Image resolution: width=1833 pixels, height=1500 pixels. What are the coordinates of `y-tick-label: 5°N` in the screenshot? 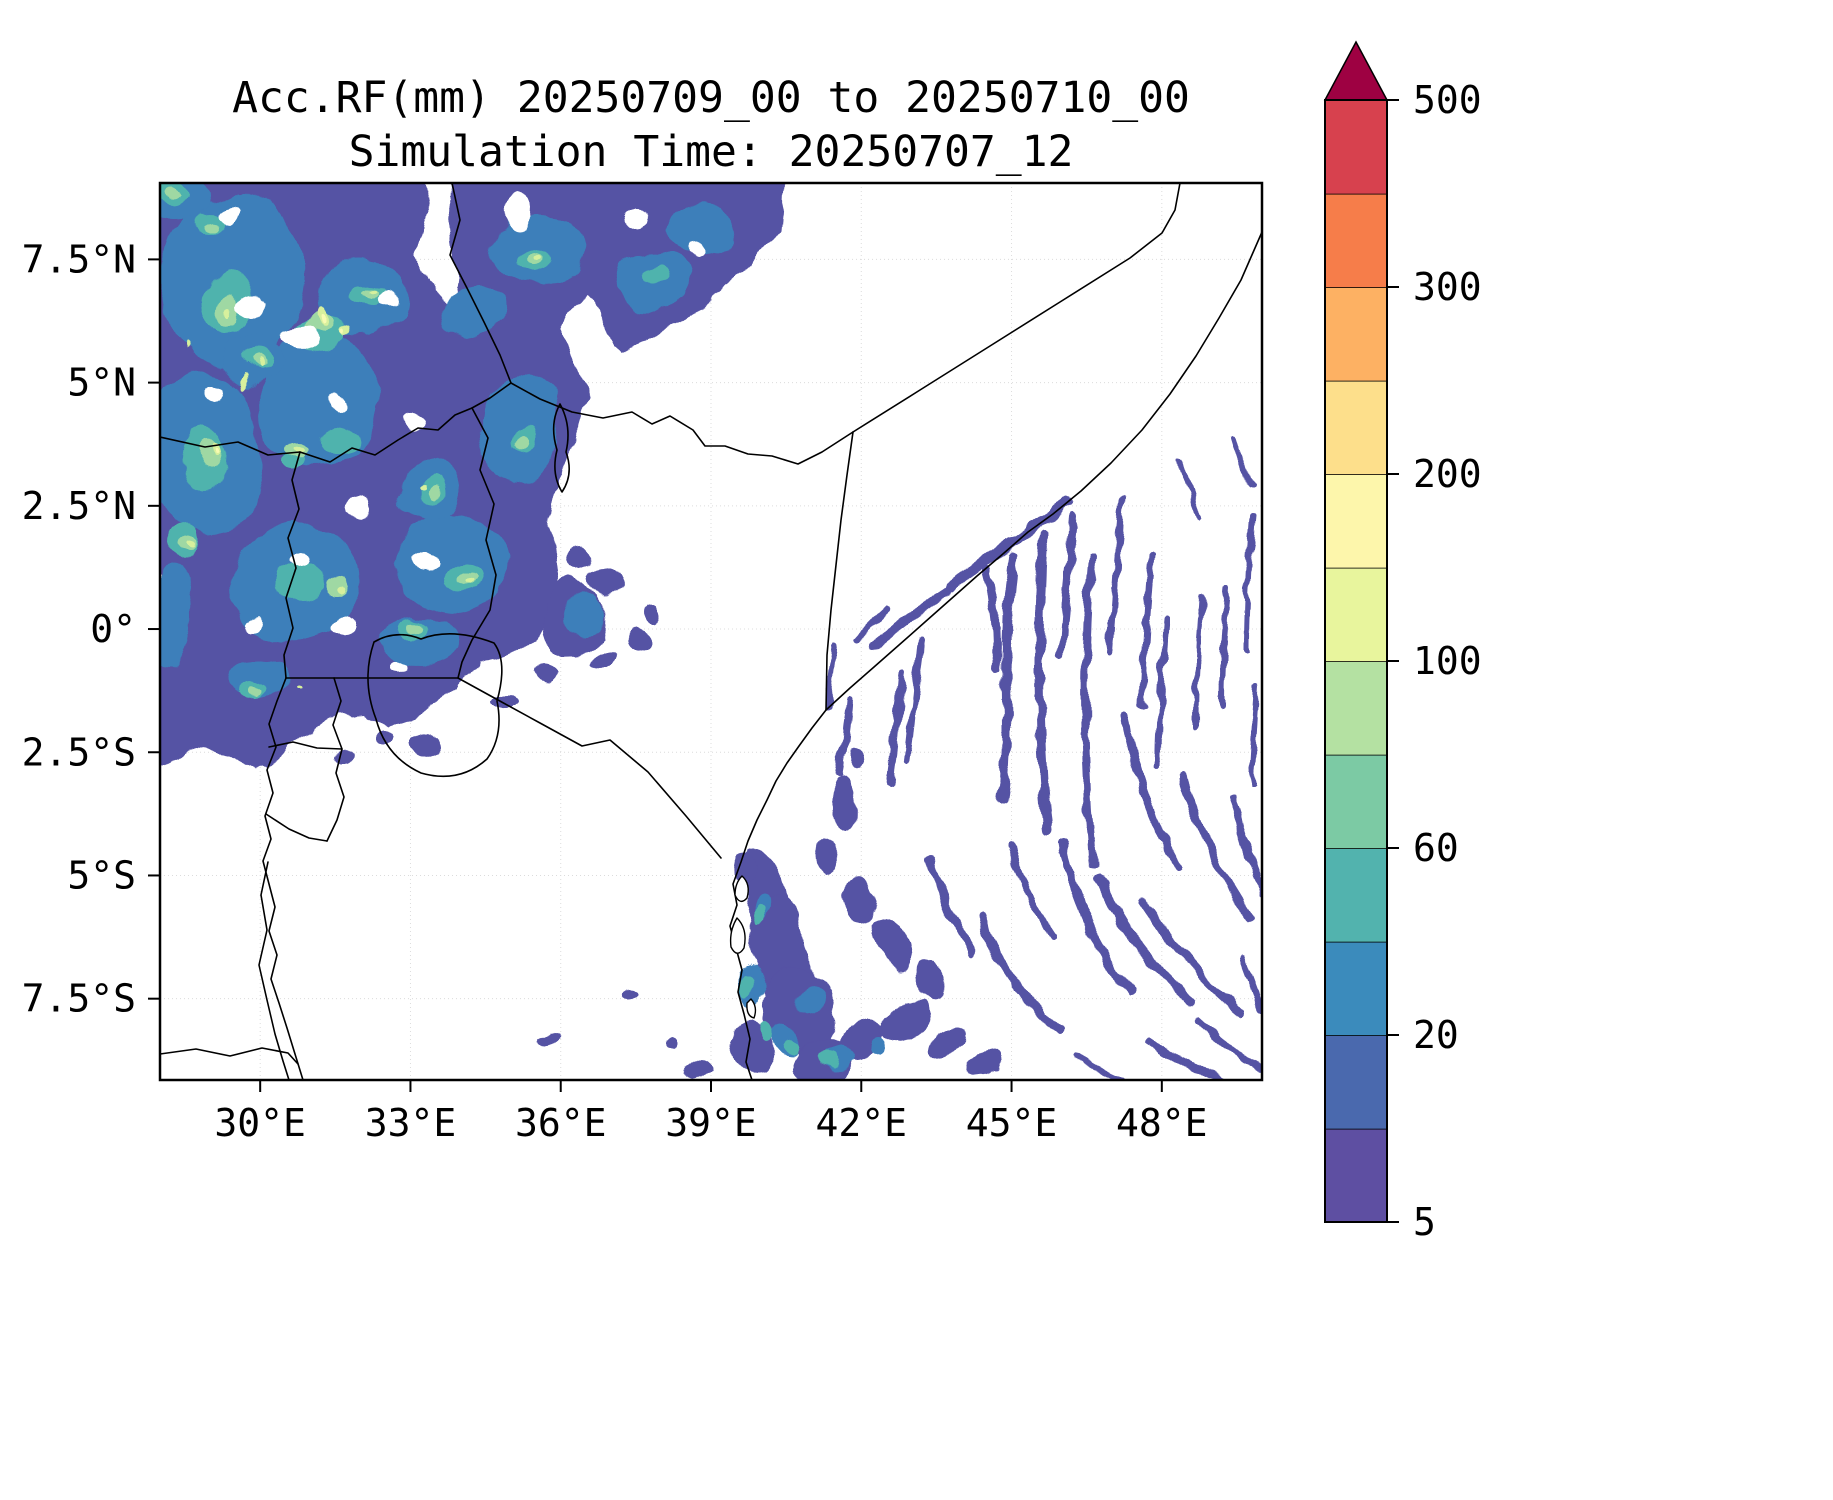 It's located at (101, 383).